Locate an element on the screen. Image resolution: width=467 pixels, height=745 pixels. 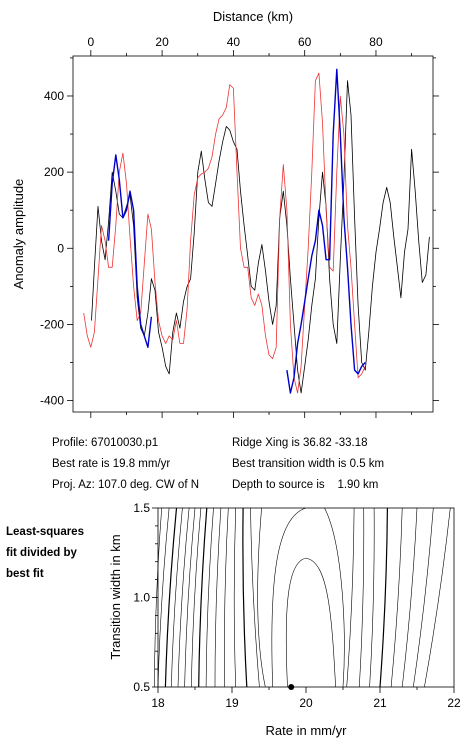
projection-azimuth-label: Proj. Az: 107.0 deg. CW of N is located at coordinates (126, 485).